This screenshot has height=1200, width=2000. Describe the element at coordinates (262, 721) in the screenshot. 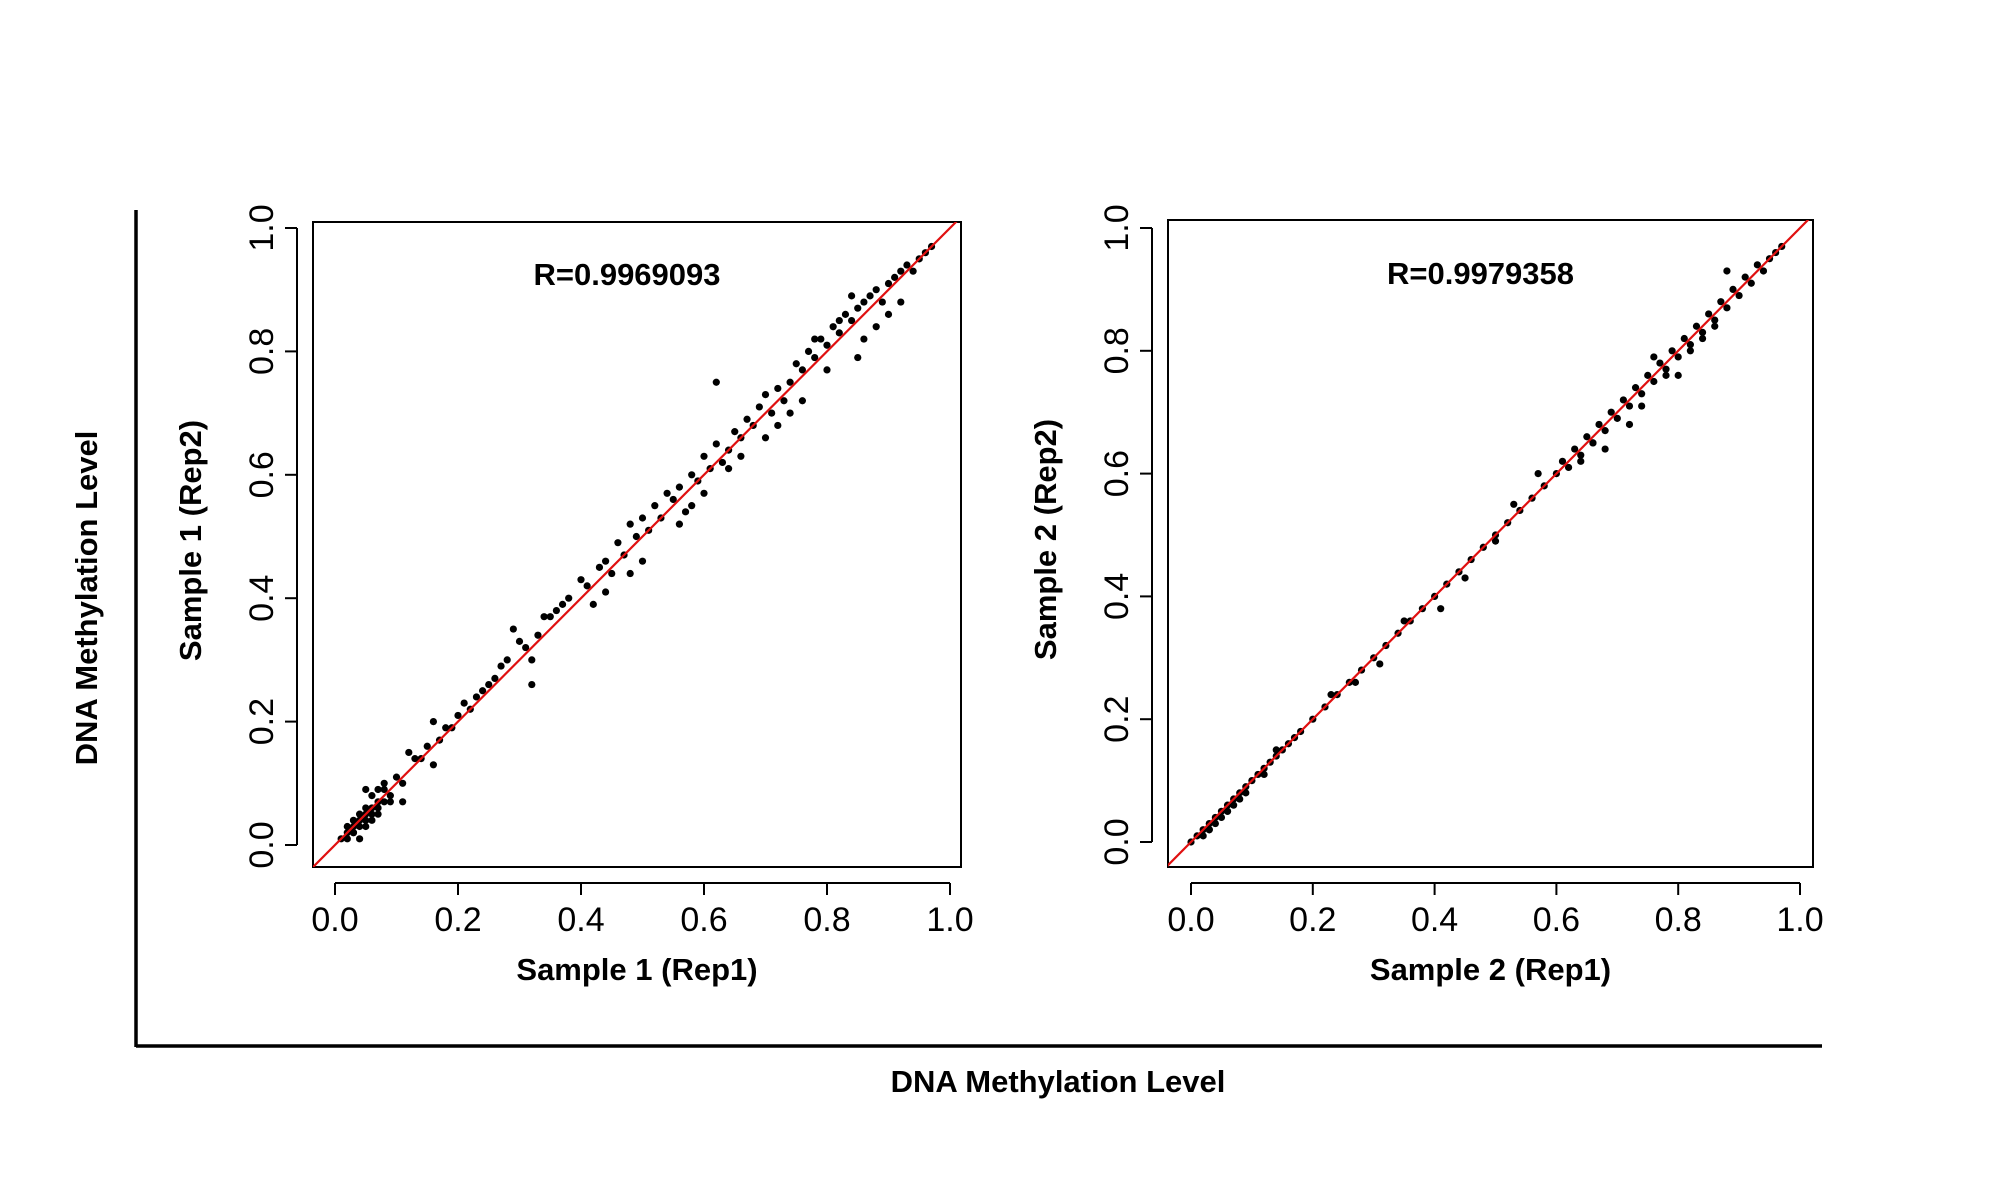

I see `y-tick-label: 0.2` at that location.